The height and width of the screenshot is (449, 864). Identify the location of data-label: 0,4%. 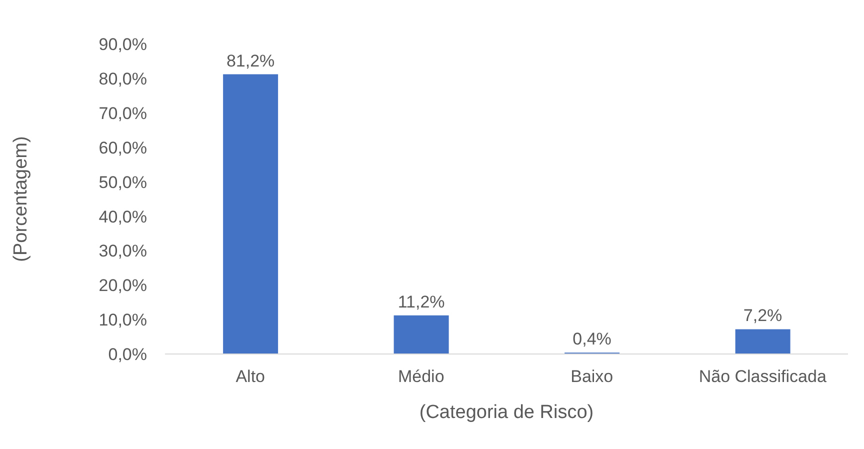
(592, 339).